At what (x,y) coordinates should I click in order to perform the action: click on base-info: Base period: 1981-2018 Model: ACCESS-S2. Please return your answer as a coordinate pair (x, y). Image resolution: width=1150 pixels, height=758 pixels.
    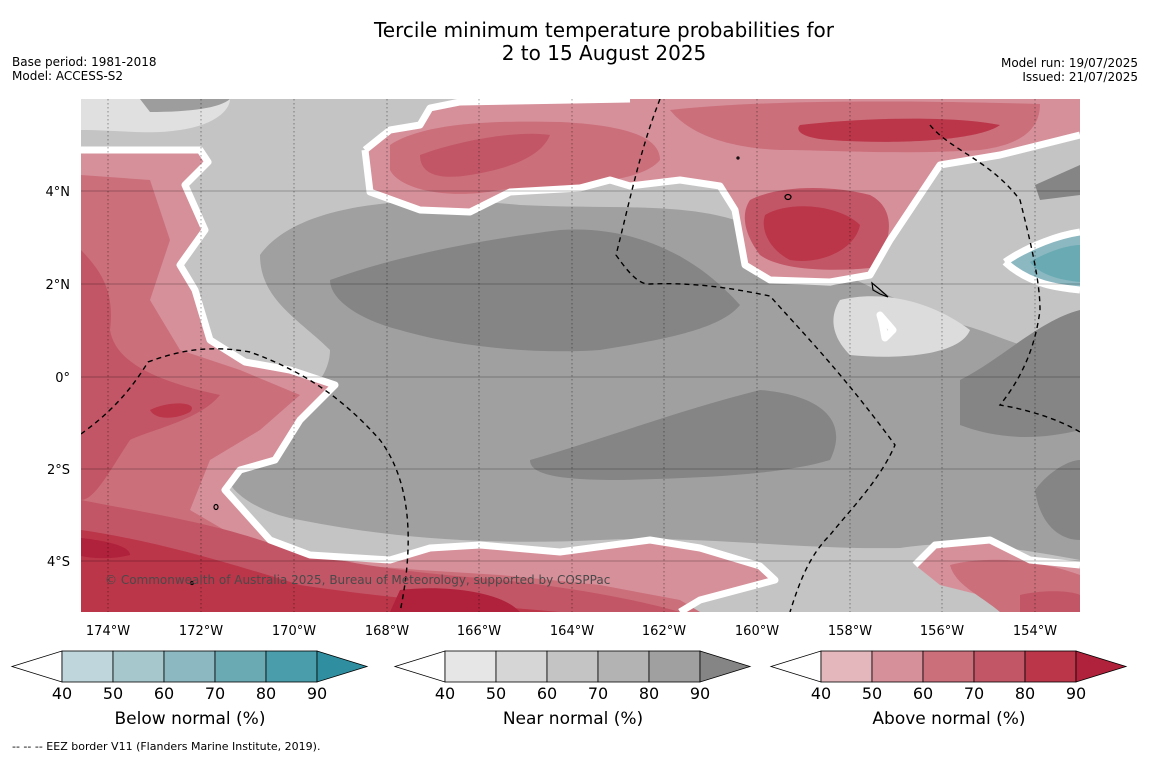
    Looking at the image, I should click on (84, 69).